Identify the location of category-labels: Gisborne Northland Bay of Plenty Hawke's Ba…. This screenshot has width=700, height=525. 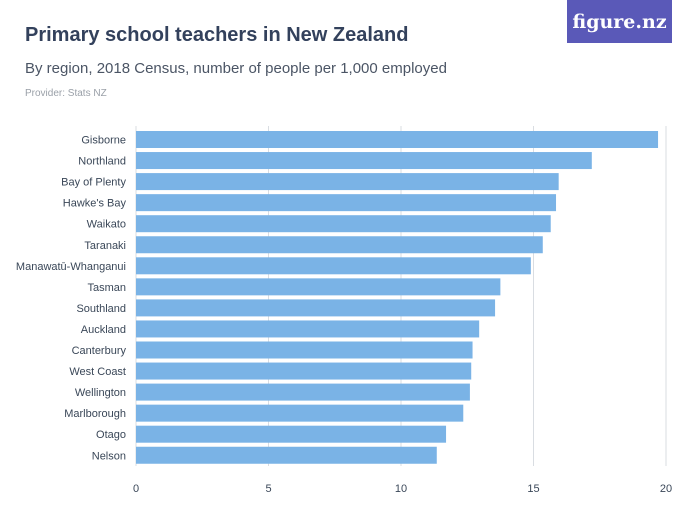
(71, 299).